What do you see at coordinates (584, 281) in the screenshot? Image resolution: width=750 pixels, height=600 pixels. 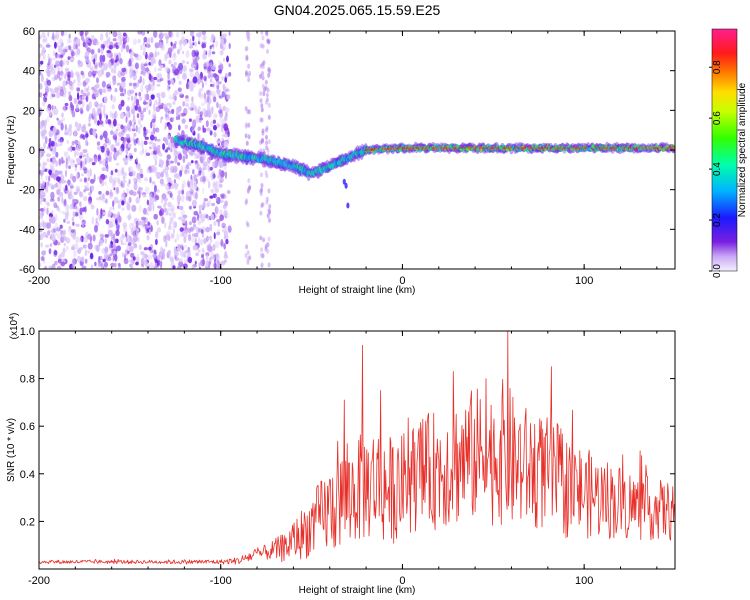 I see `x-tick-label: 100` at bounding box center [584, 281].